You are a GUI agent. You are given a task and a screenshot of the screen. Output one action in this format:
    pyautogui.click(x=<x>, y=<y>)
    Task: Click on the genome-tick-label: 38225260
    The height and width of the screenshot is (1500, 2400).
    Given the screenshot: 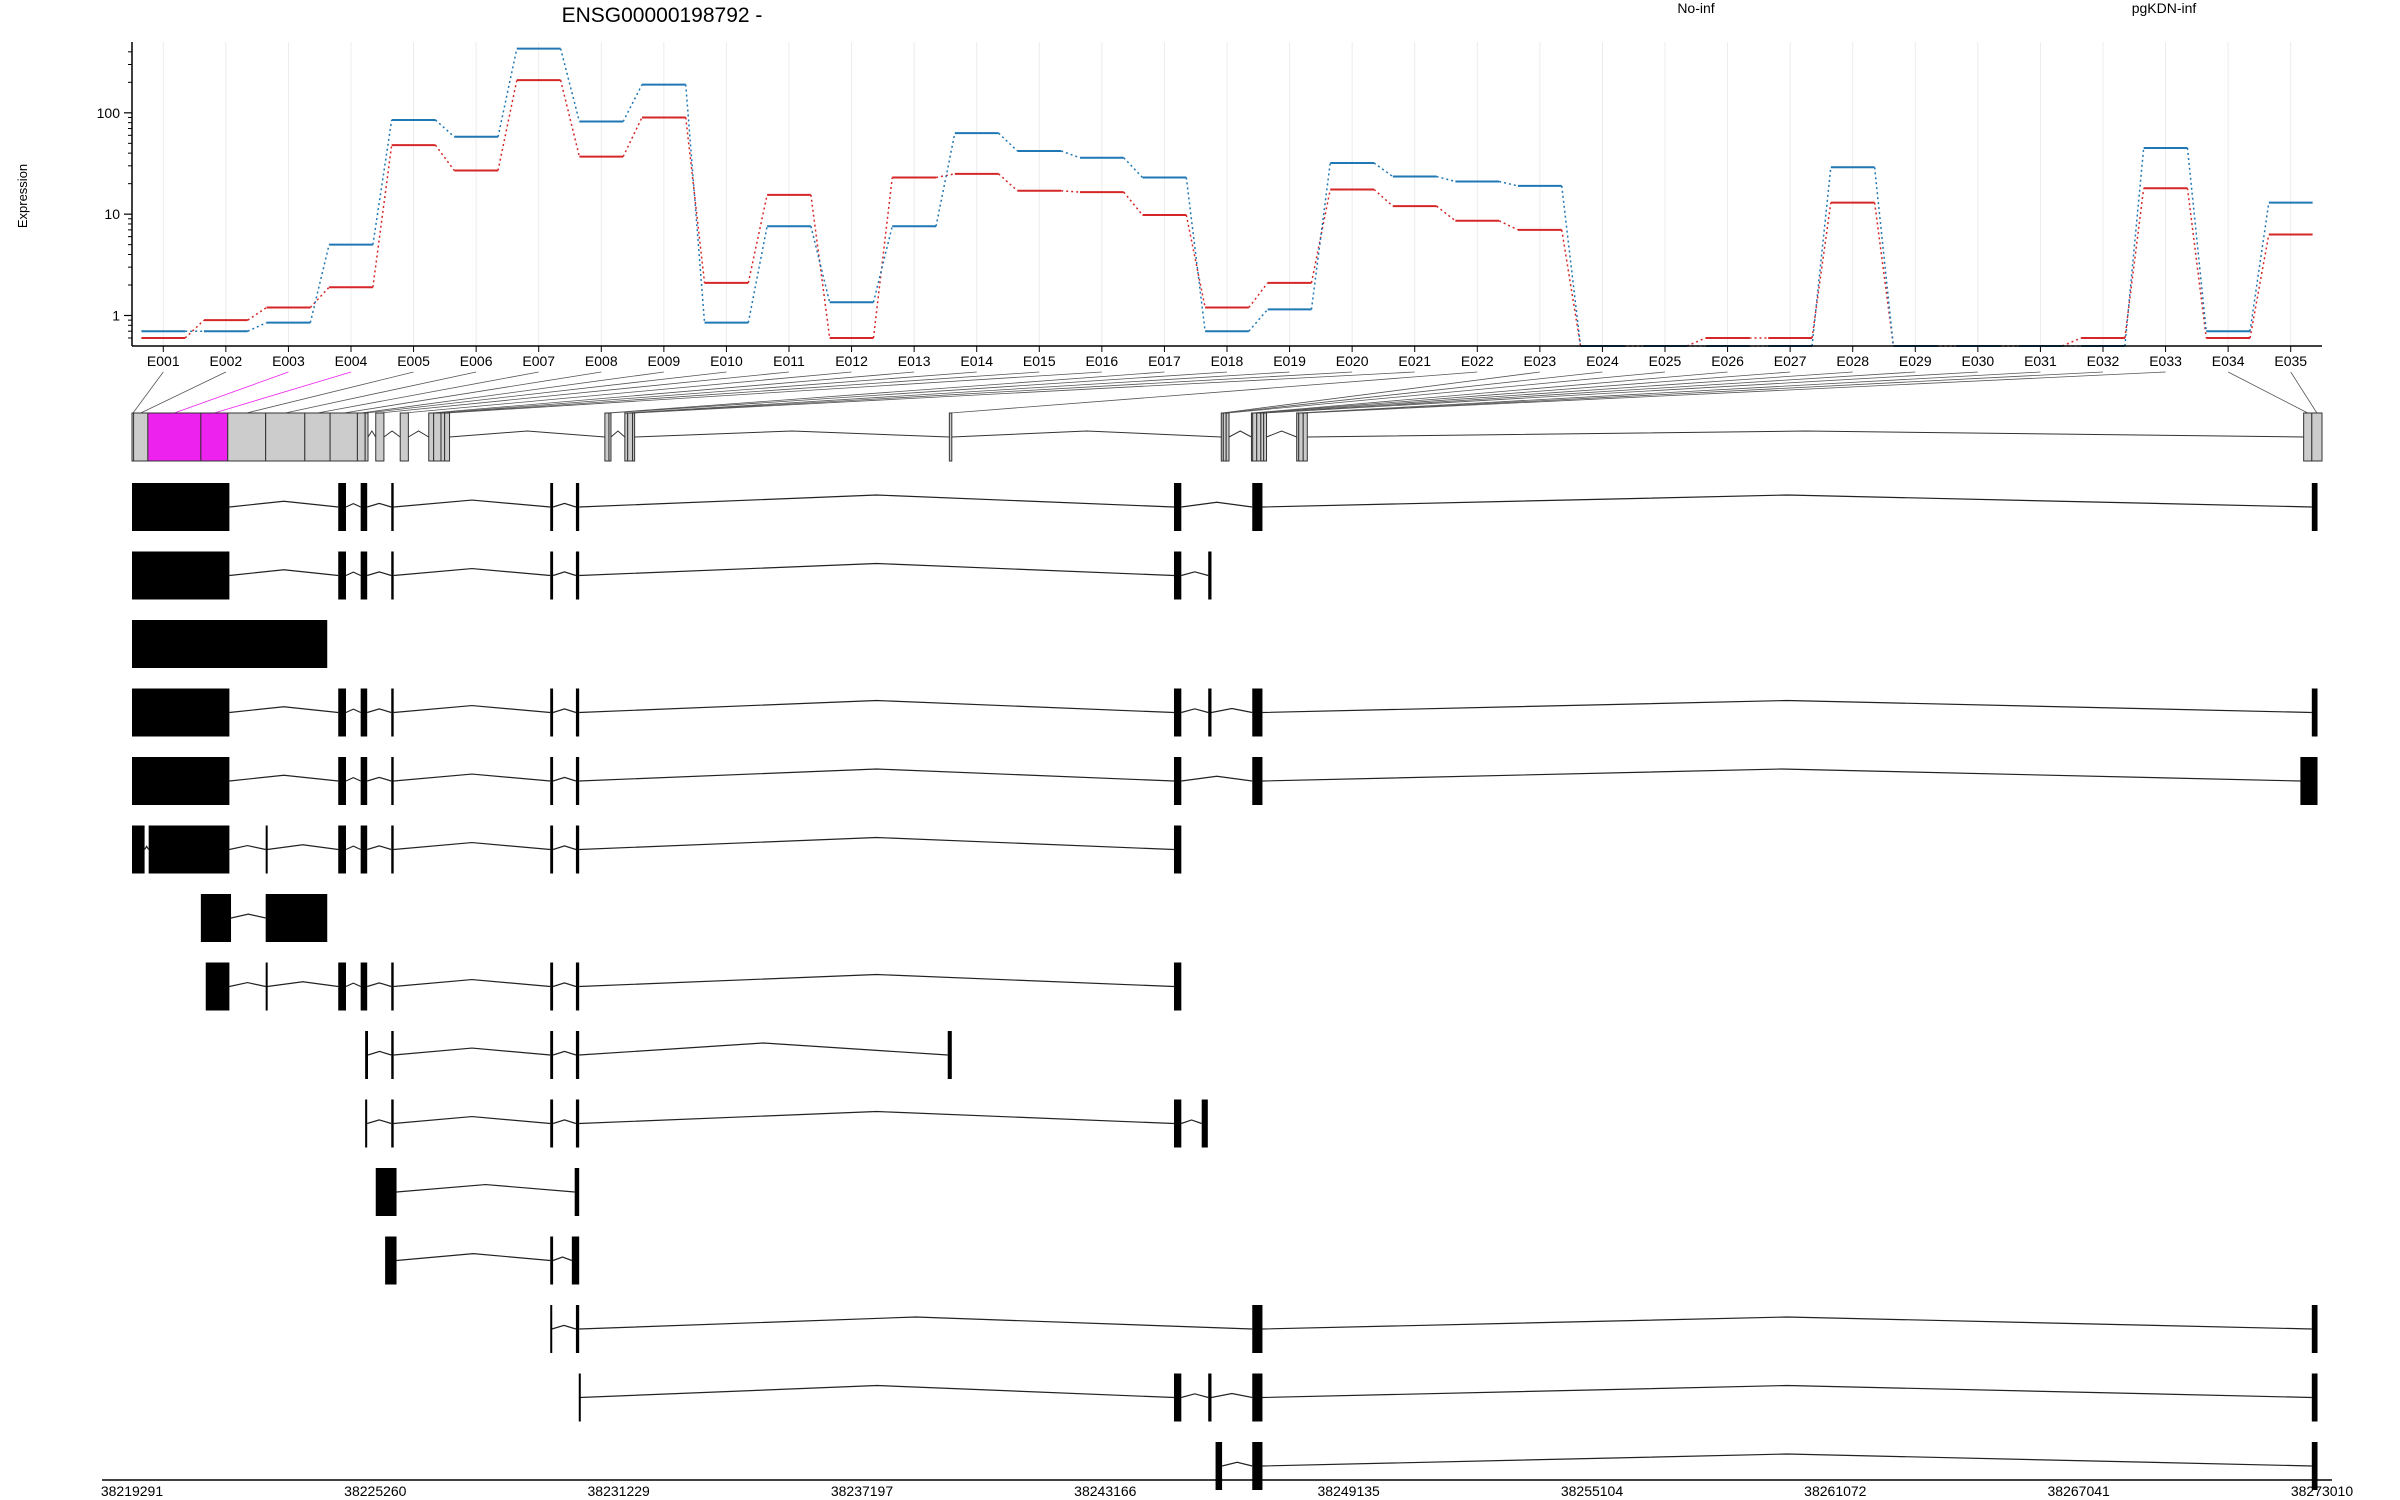 What is the action you would take?
    pyautogui.click(x=375, y=1491)
    